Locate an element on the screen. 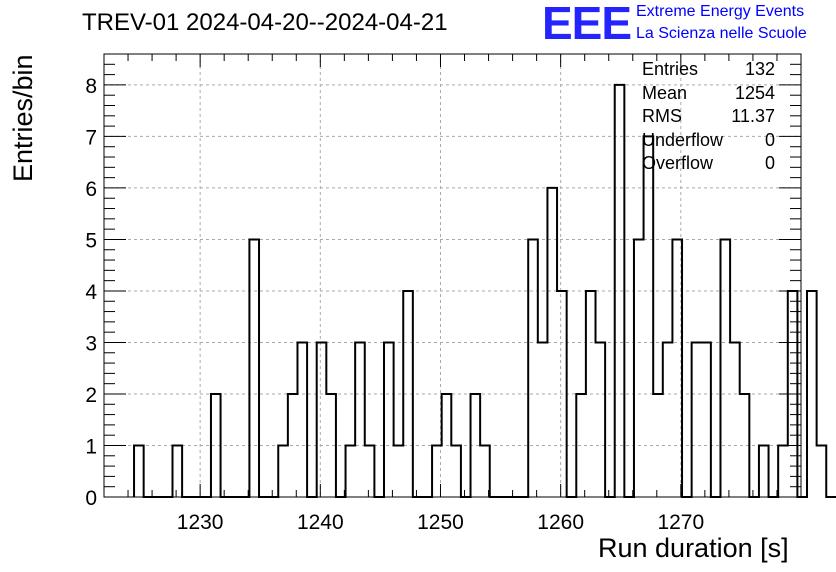  stat-rms: RMS 11.37 is located at coordinates (708, 117).